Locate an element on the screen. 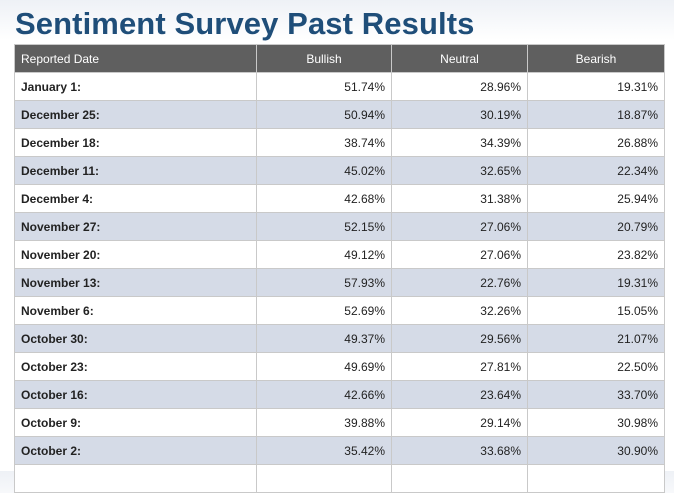  cell-bearish: 20.79% is located at coordinates (596, 226).